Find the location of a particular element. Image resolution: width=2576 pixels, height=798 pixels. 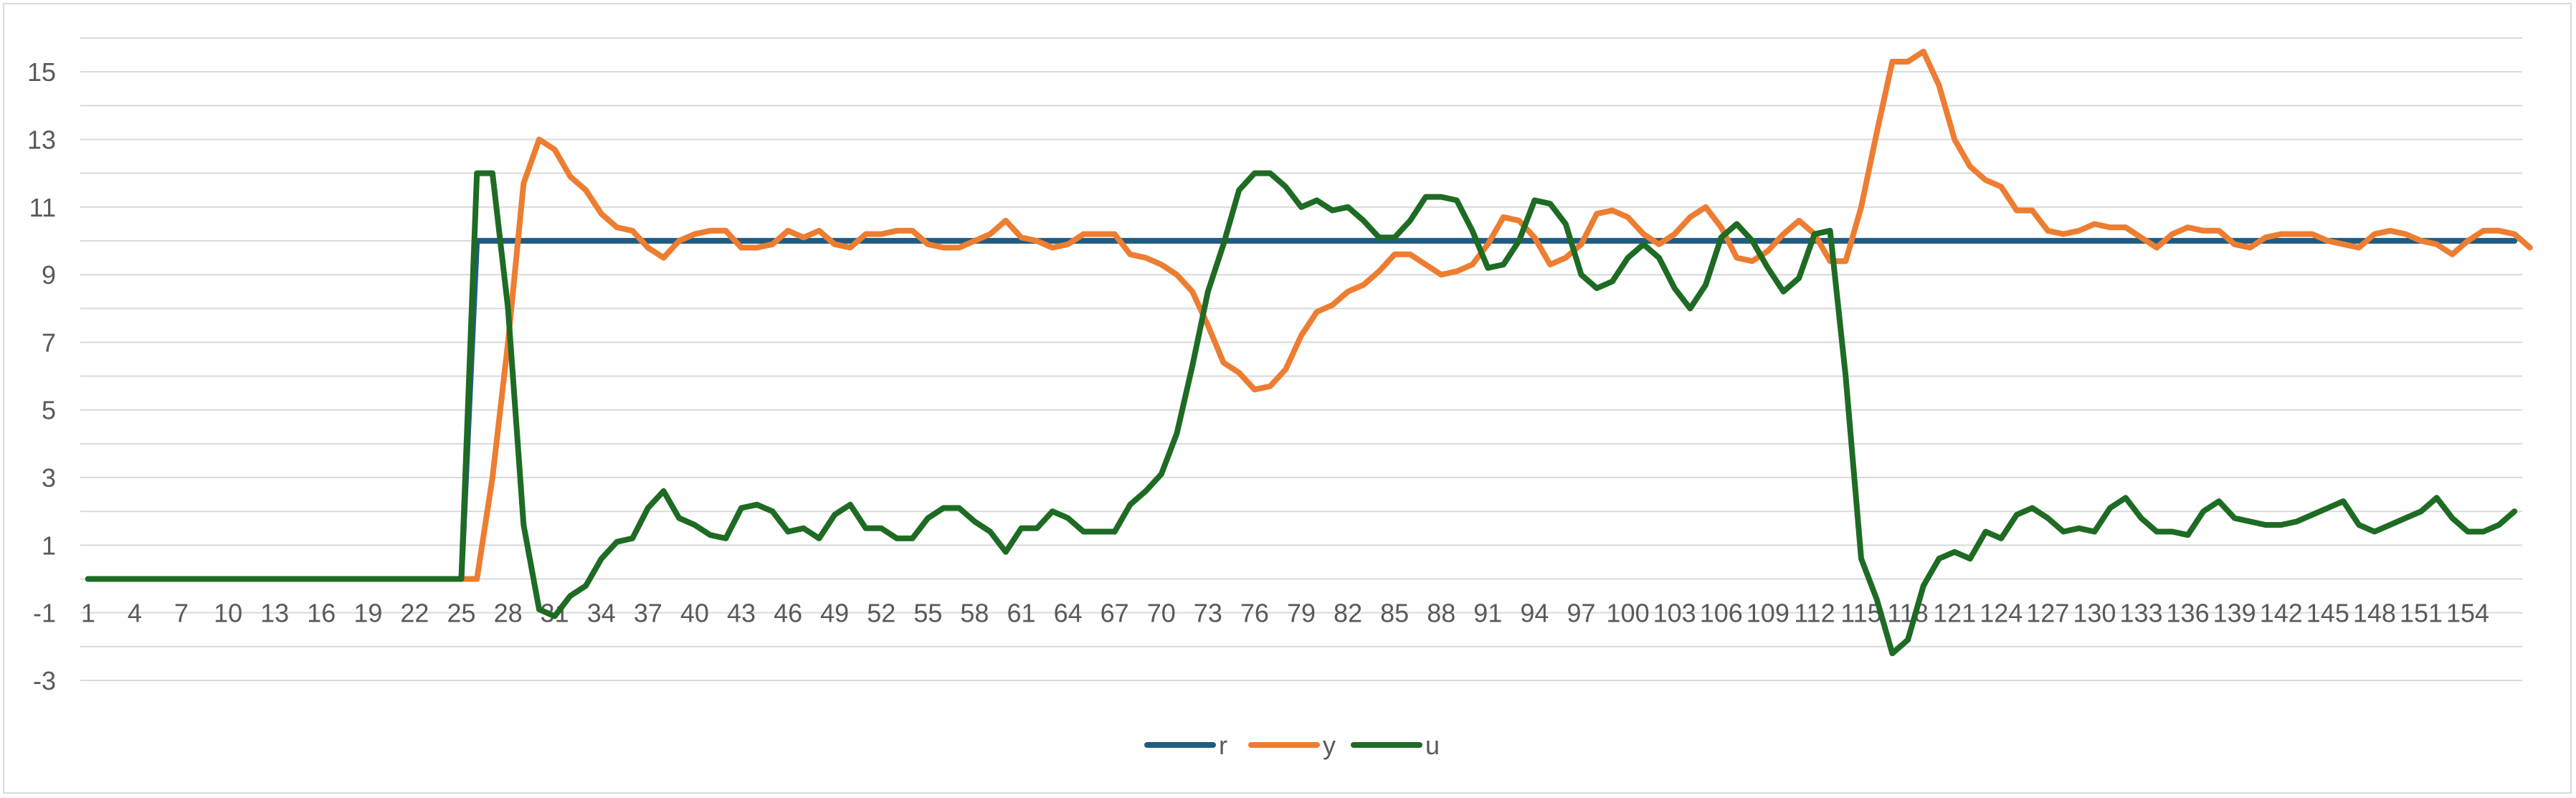

x-tick-label: 34 is located at coordinates (601, 613).